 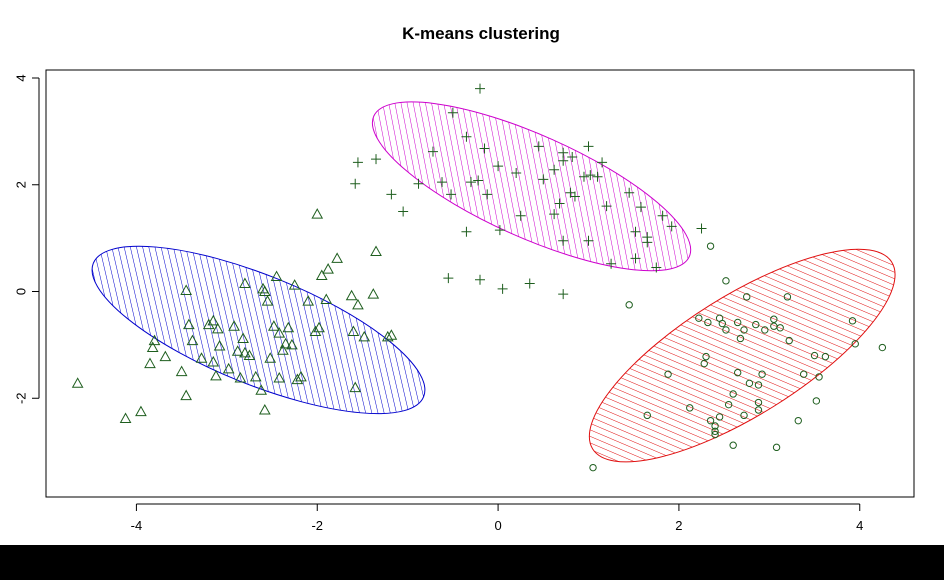 I want to click on y-axis: -2 0 2 4, so click(x=26, y=239).